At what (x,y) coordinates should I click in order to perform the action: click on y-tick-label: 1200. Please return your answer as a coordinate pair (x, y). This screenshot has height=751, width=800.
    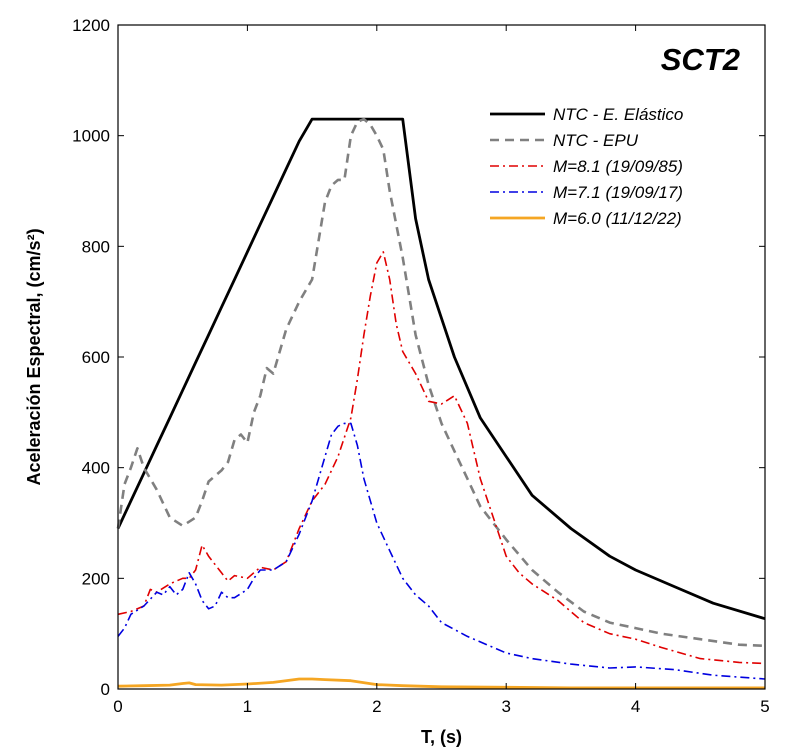
    Looking at the image, I should click on (91, 25).